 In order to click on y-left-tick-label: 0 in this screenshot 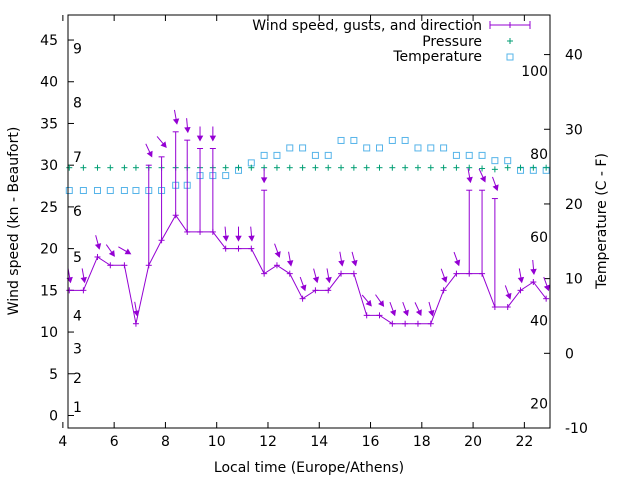, I will do `click(53, 416)`.